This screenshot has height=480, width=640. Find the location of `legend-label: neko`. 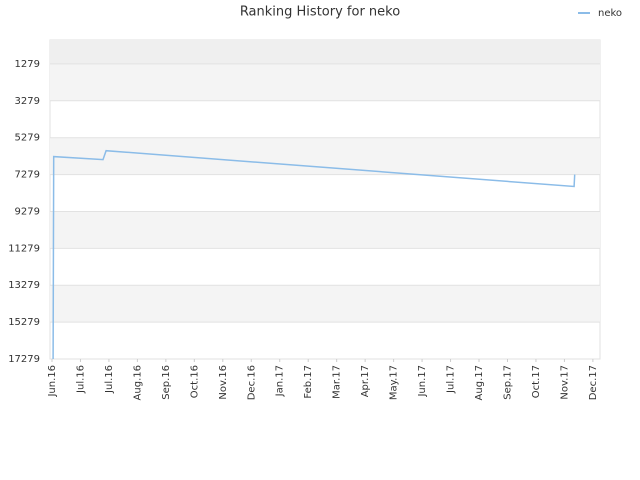

legend-label: neko is located at coordinates (610, 13).